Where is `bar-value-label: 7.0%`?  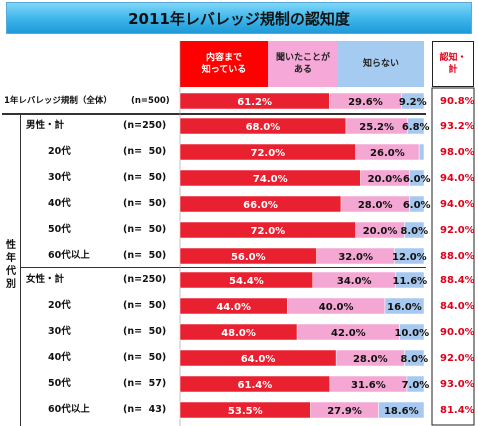
bar-value-label: 7.0% is located at coordinates (416, 385).